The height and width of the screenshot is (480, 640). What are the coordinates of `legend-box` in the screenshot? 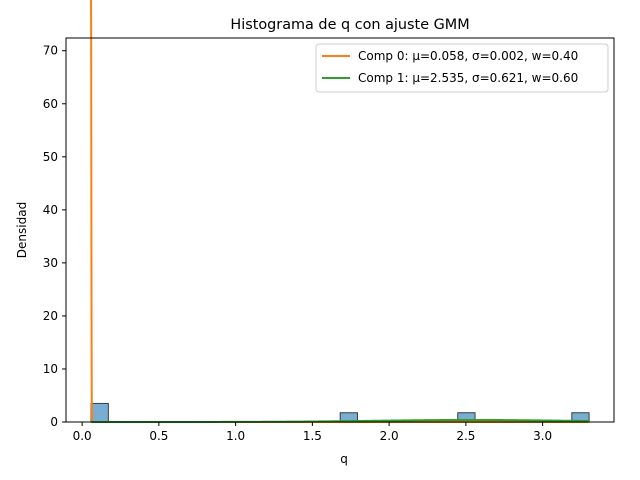 It's located at (462, 68).